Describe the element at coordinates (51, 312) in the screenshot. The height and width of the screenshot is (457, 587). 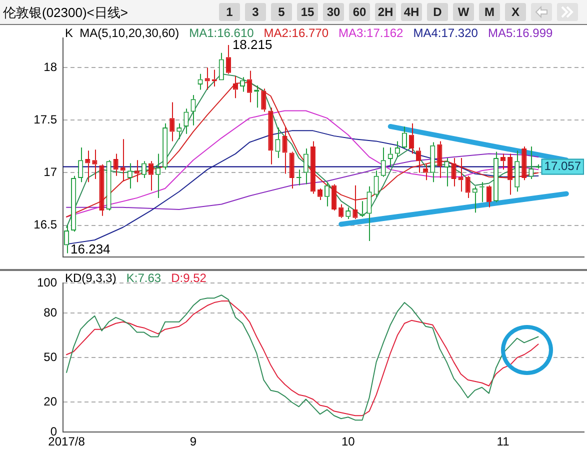
I see `y-tick-label: 80` at that location.